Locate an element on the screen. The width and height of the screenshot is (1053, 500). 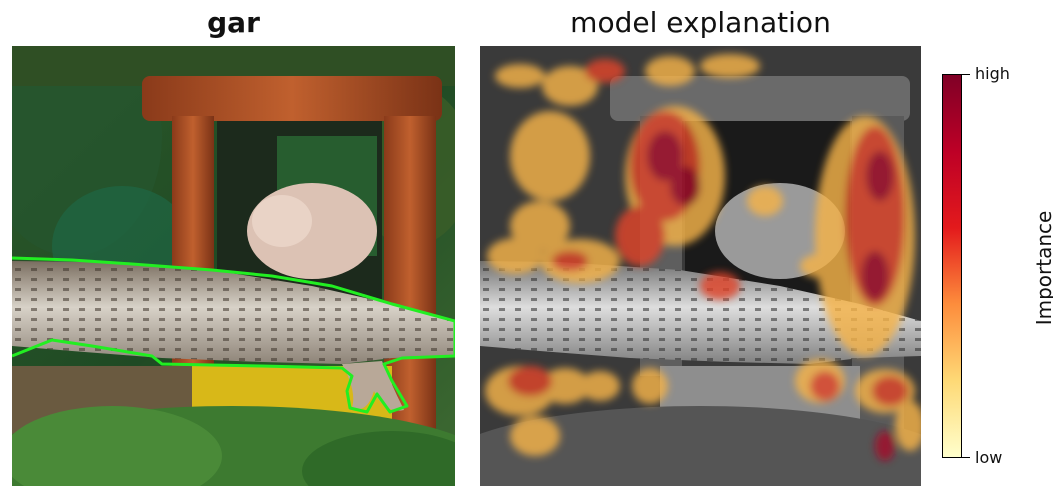
importance-colorbar is located at coordinates (952, 266).